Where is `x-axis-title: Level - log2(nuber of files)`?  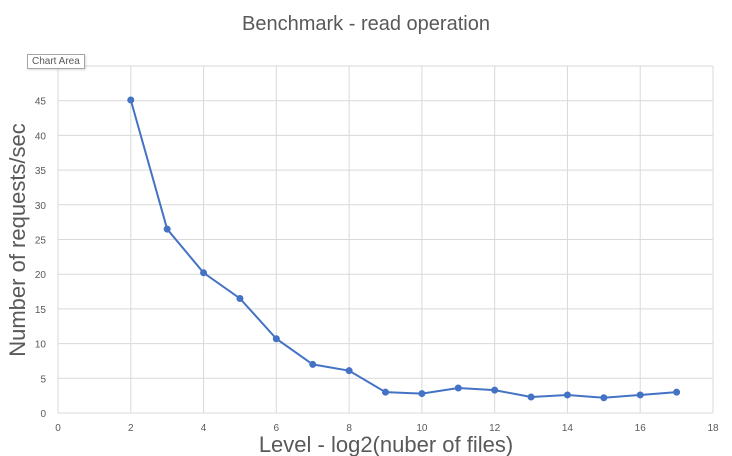 x-axis-title: Level - log2(nuber of files) is located at coordinates (386, 444).